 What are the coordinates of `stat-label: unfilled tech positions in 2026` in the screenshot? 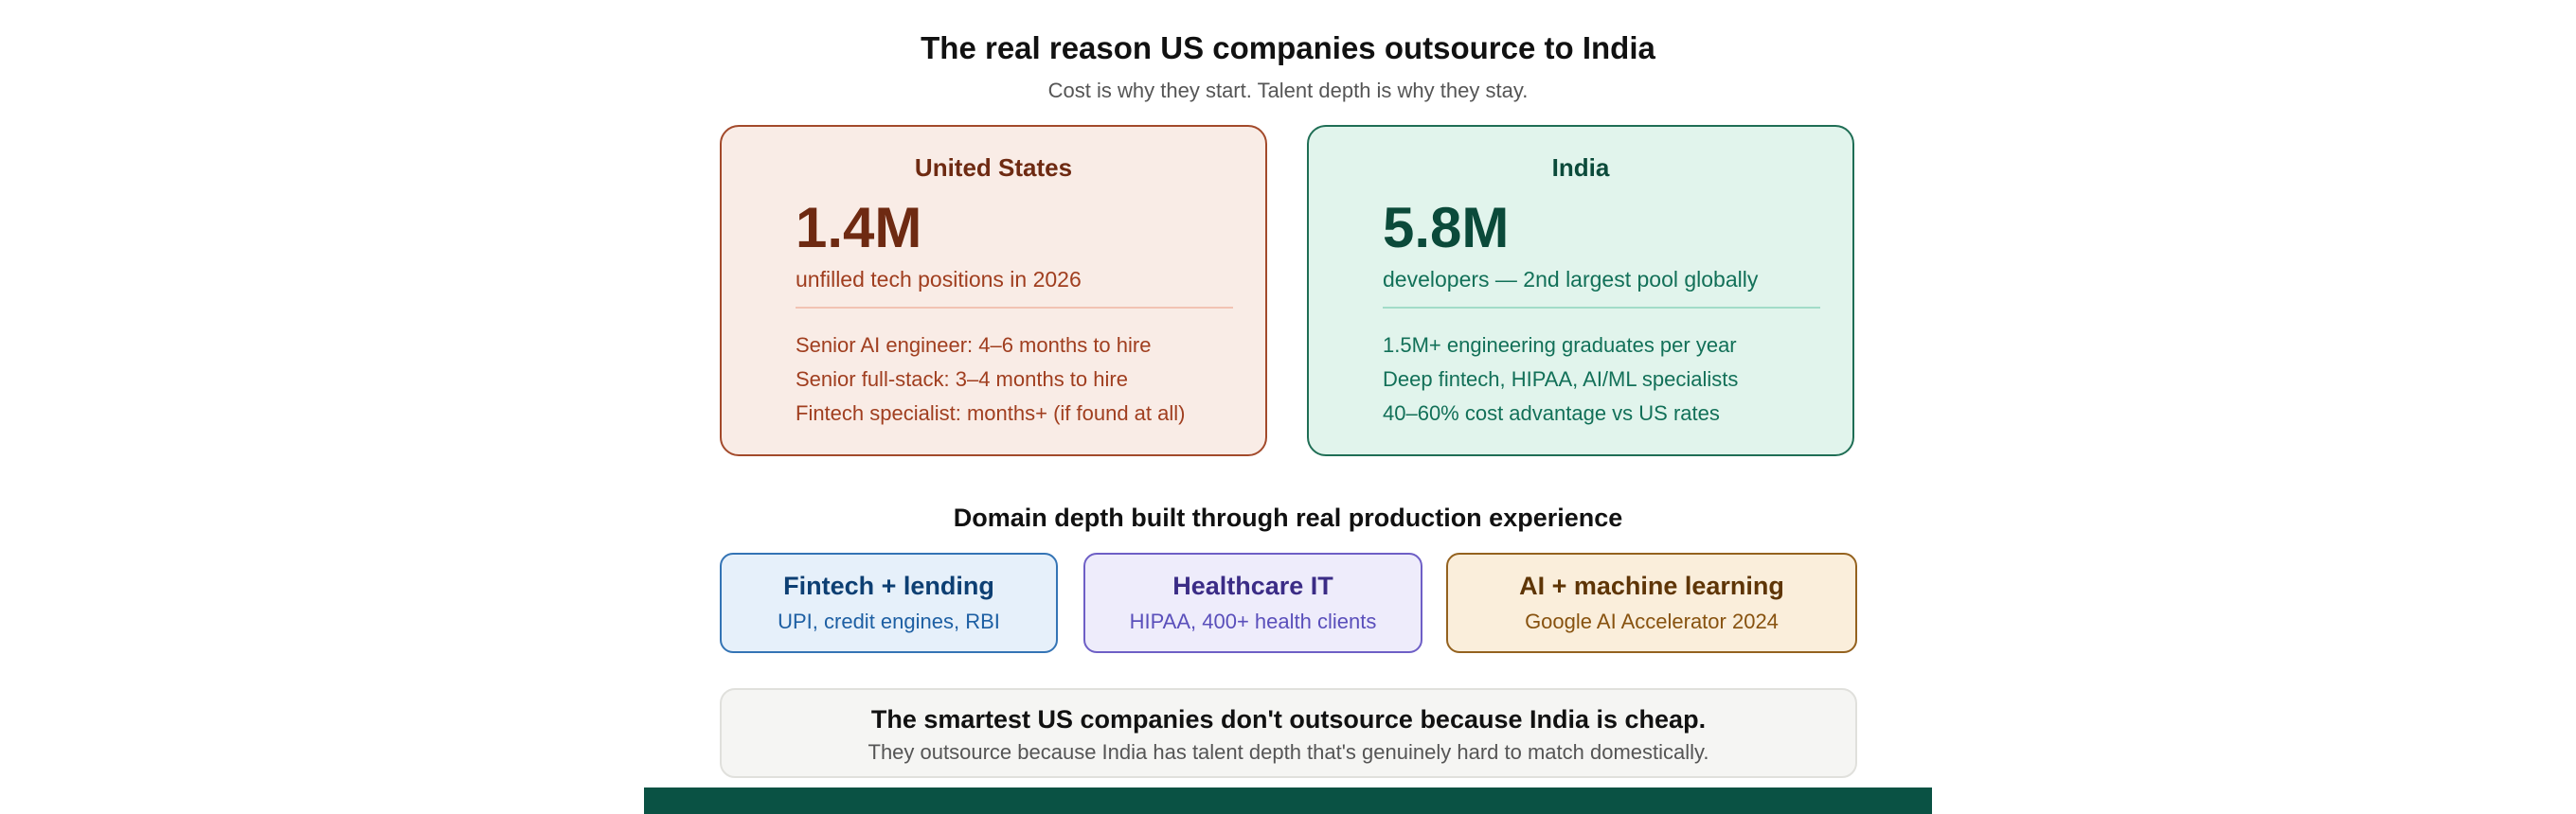 It's located at (939, 279).